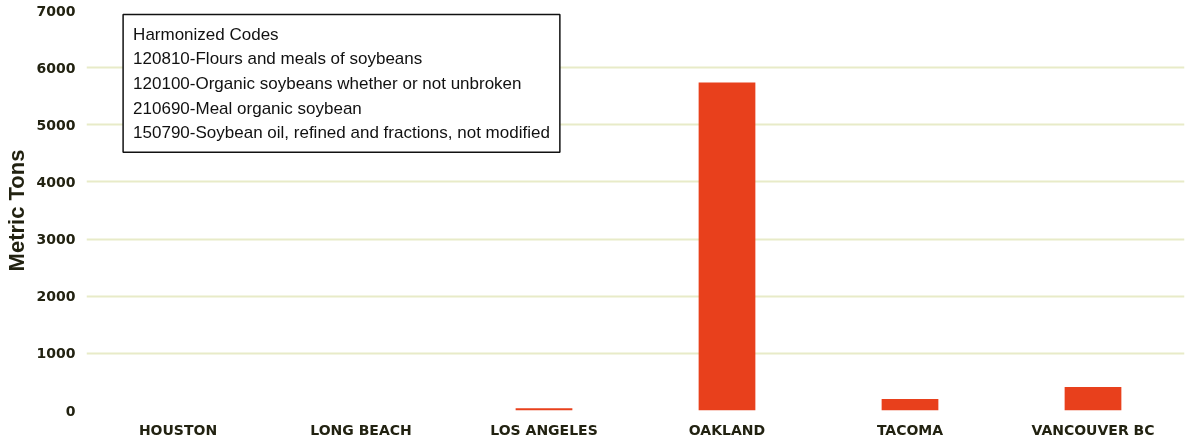  What do you see at coordinates (341, 133) in the screenshot?
I see `annotation: 150790-Soybean oil, refined and fractions, not modified` at bounding box center [341, 133].